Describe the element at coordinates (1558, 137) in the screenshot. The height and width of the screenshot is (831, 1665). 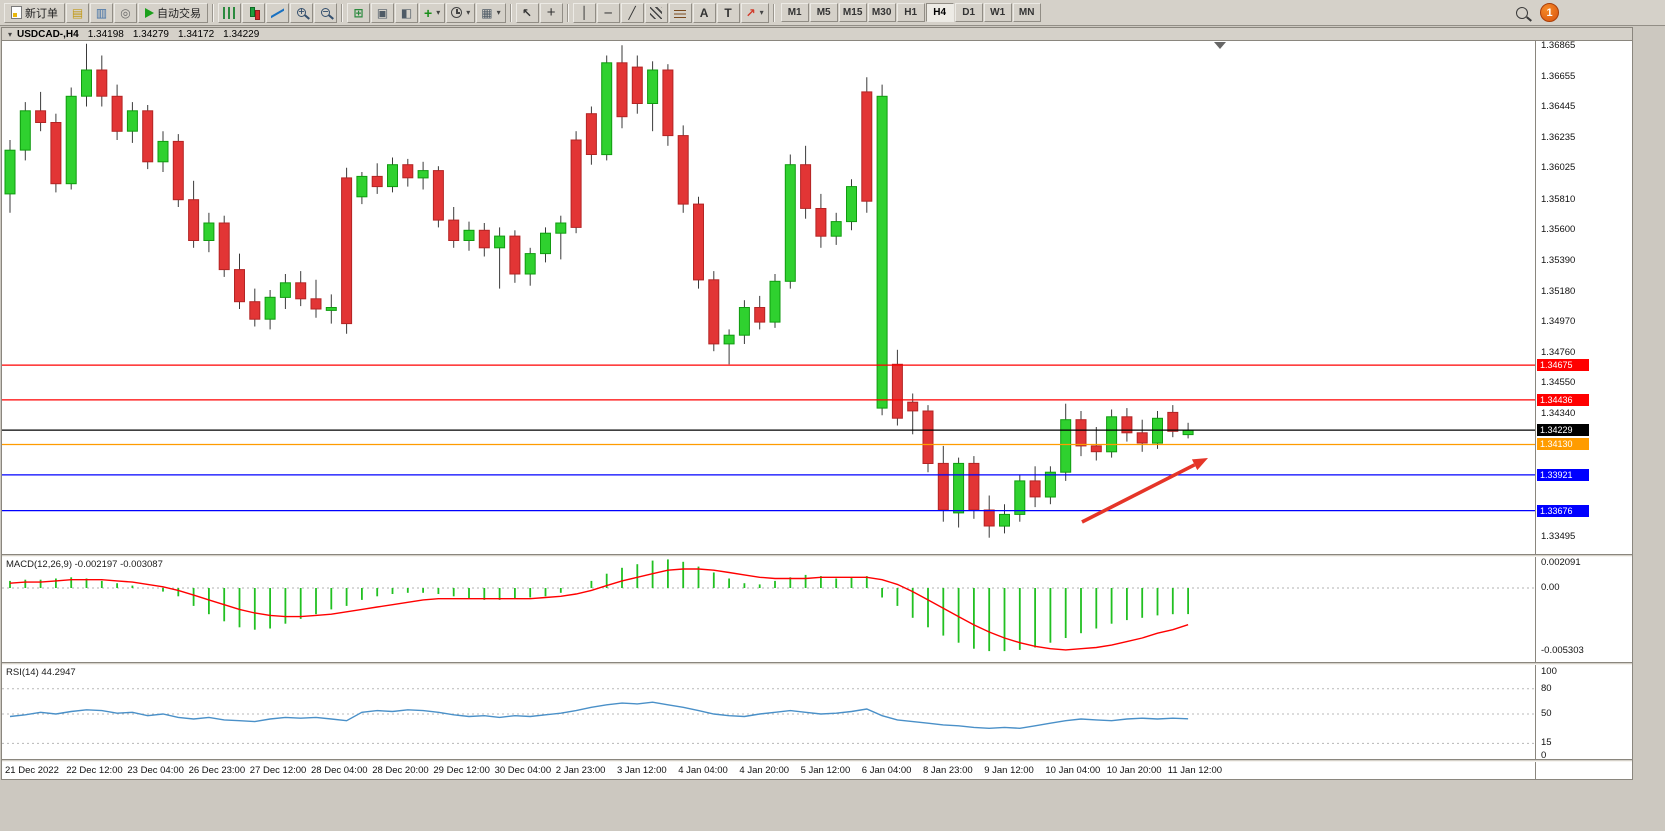
I see `axis-tick-label: 1.36235` at that location.